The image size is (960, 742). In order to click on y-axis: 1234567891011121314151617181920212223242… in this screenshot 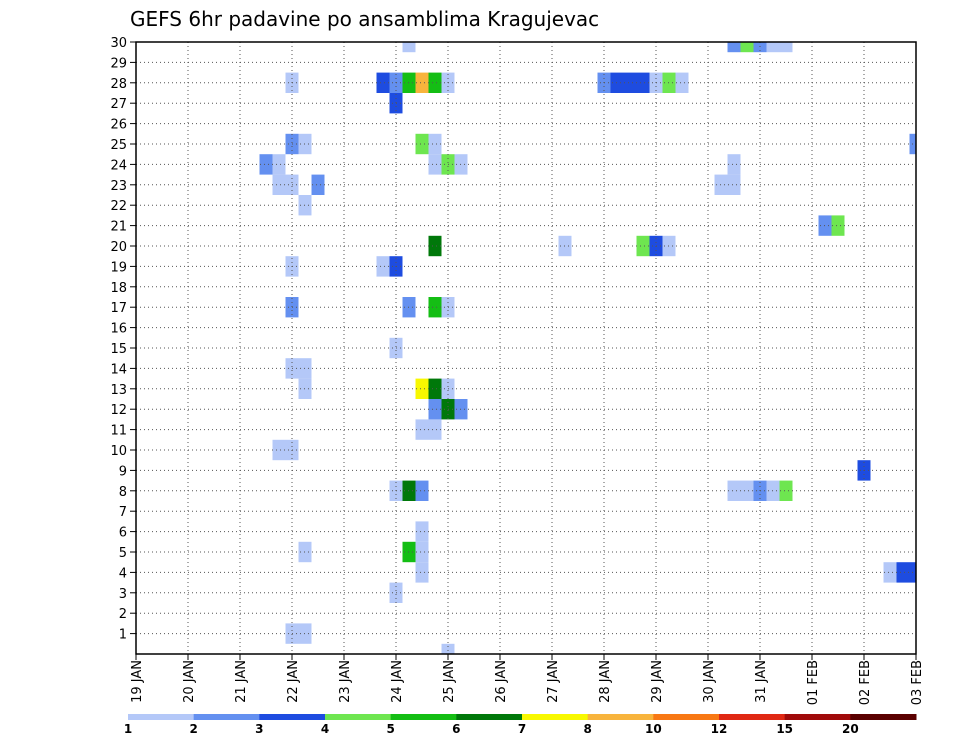, I will do `click(123, 339)`.